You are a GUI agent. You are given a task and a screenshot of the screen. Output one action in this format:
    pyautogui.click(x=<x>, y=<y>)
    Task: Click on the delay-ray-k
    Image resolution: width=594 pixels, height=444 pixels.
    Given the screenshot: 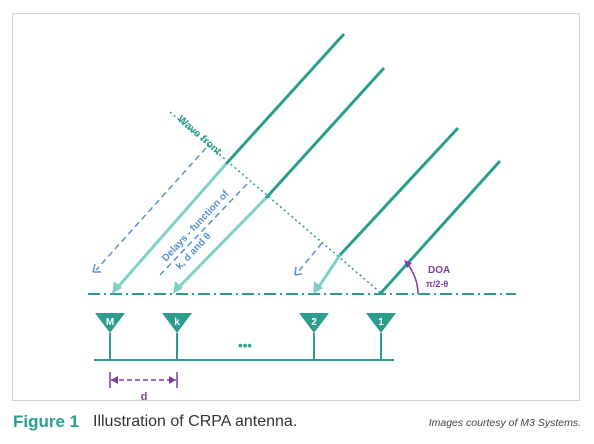 What is the action you would take?
    pyautogui.click(x=222, y=243)
    